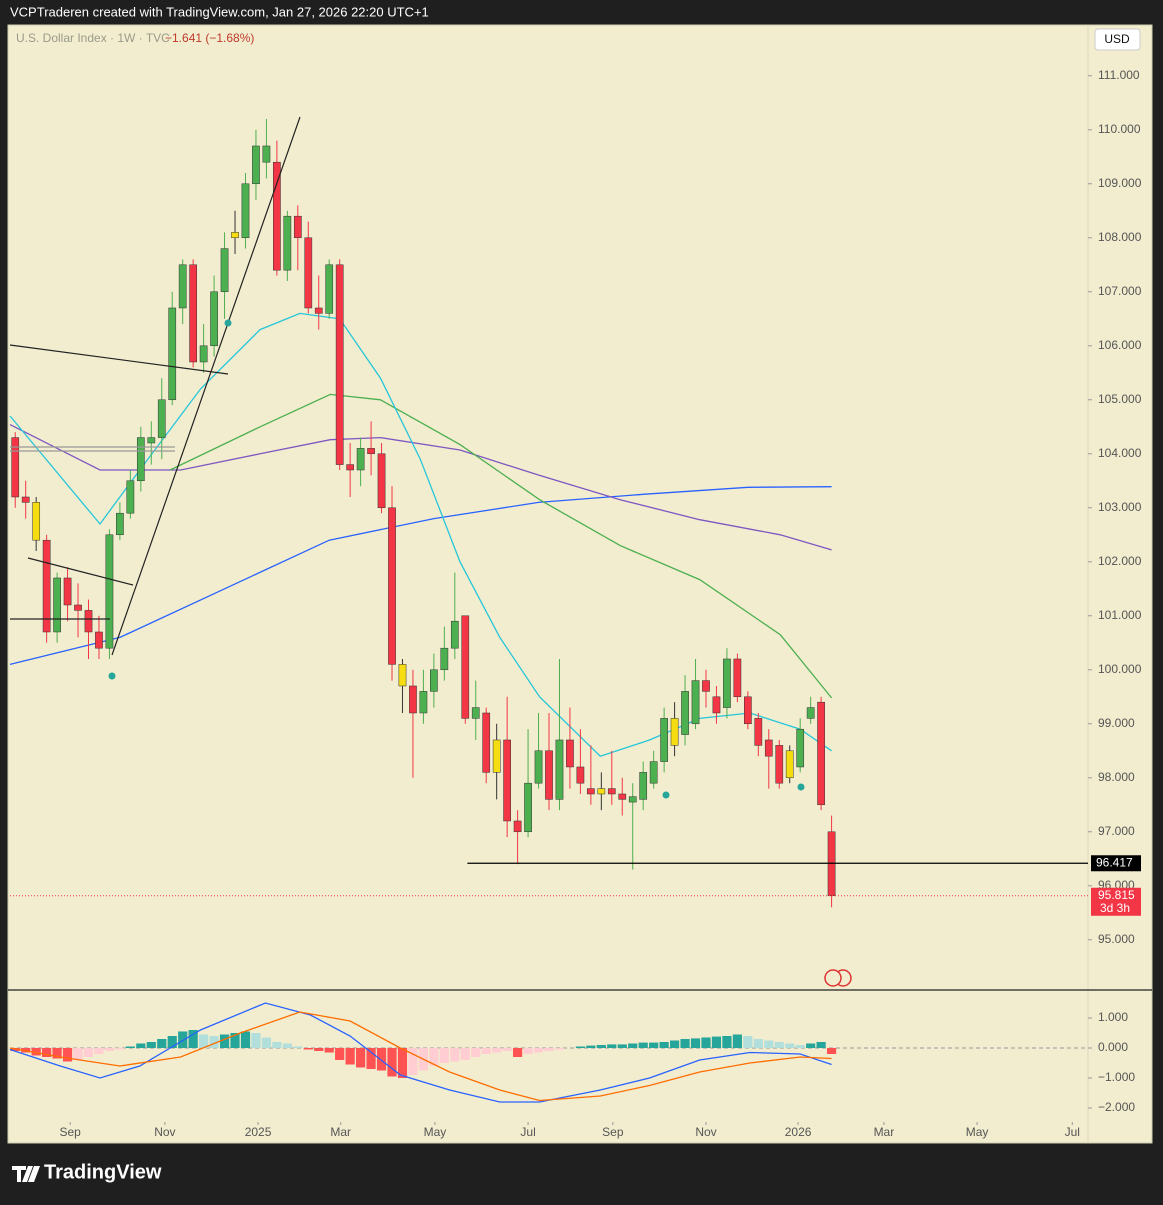 The width and height of the screenshot is (1163, 1205). What do you see at coordinates (1120, 615) in the screenshot?
I see `y-tick-label: 101.000` at bounding box center [1120, 615].